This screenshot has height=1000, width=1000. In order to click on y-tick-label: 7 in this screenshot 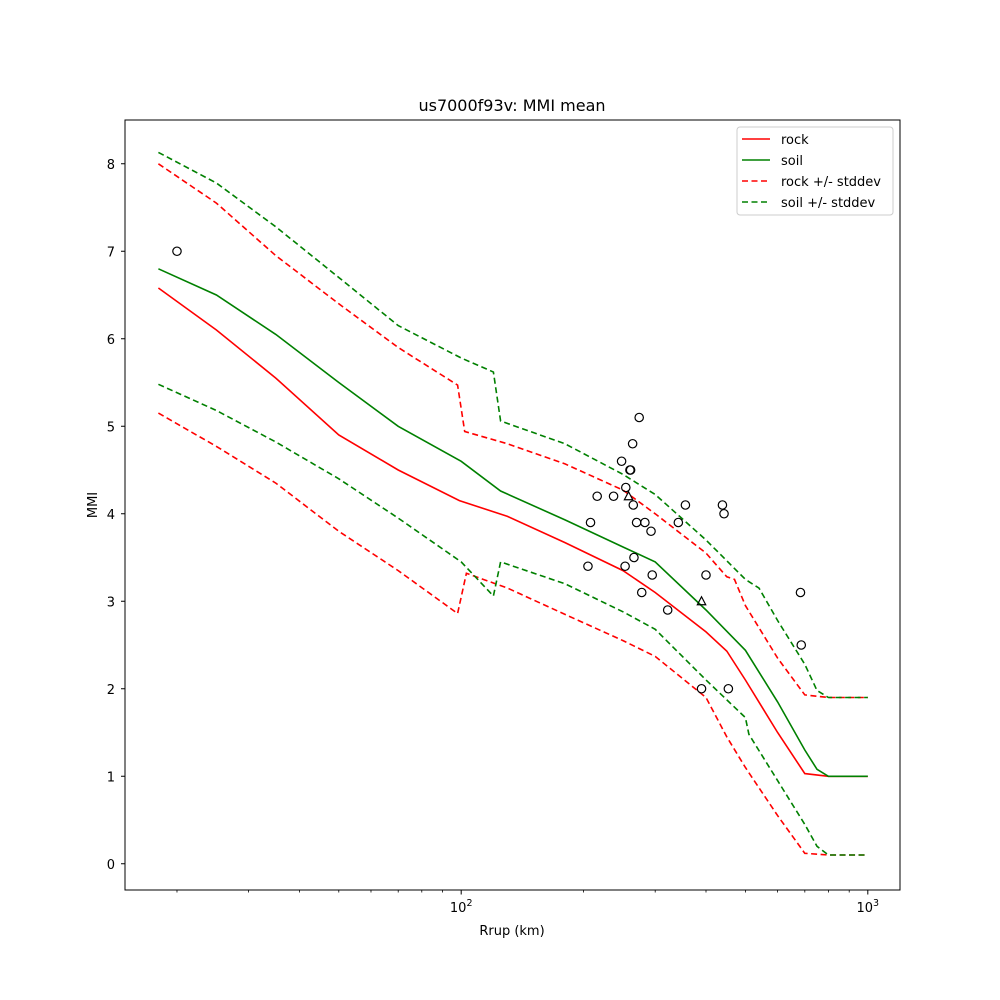, I will do `click(111, 252)`.